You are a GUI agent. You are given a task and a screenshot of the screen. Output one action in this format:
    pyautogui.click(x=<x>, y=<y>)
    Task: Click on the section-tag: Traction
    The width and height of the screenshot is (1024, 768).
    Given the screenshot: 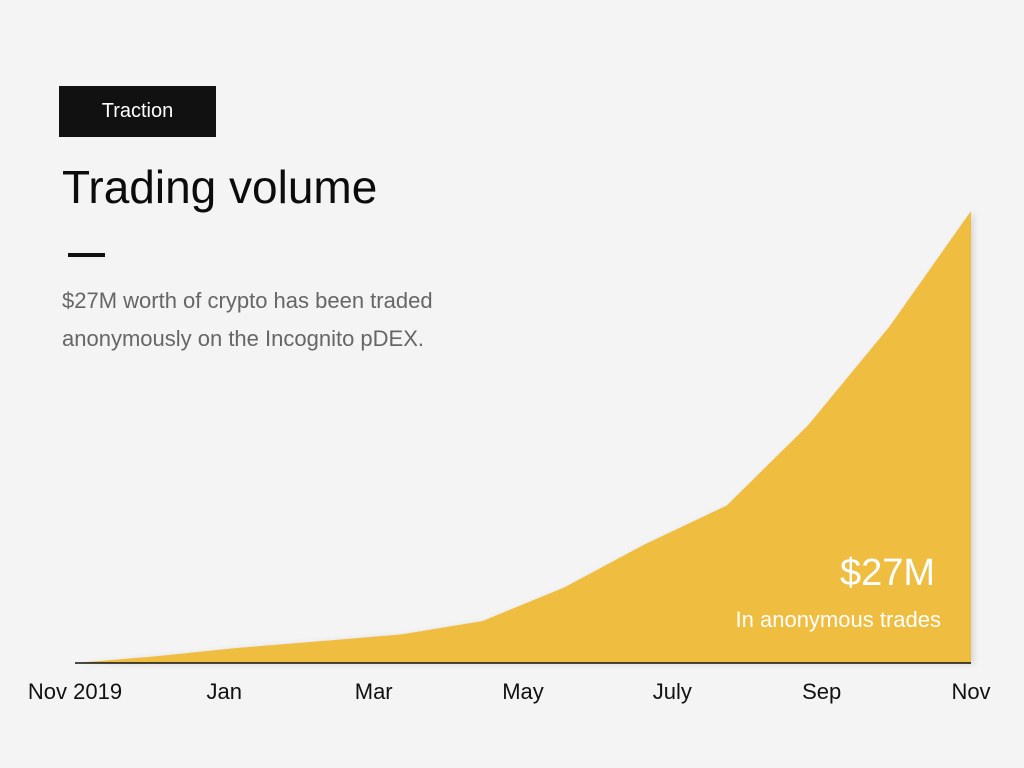 What is the action you would take?
    pyautogui.click(x=137, y=111)
    